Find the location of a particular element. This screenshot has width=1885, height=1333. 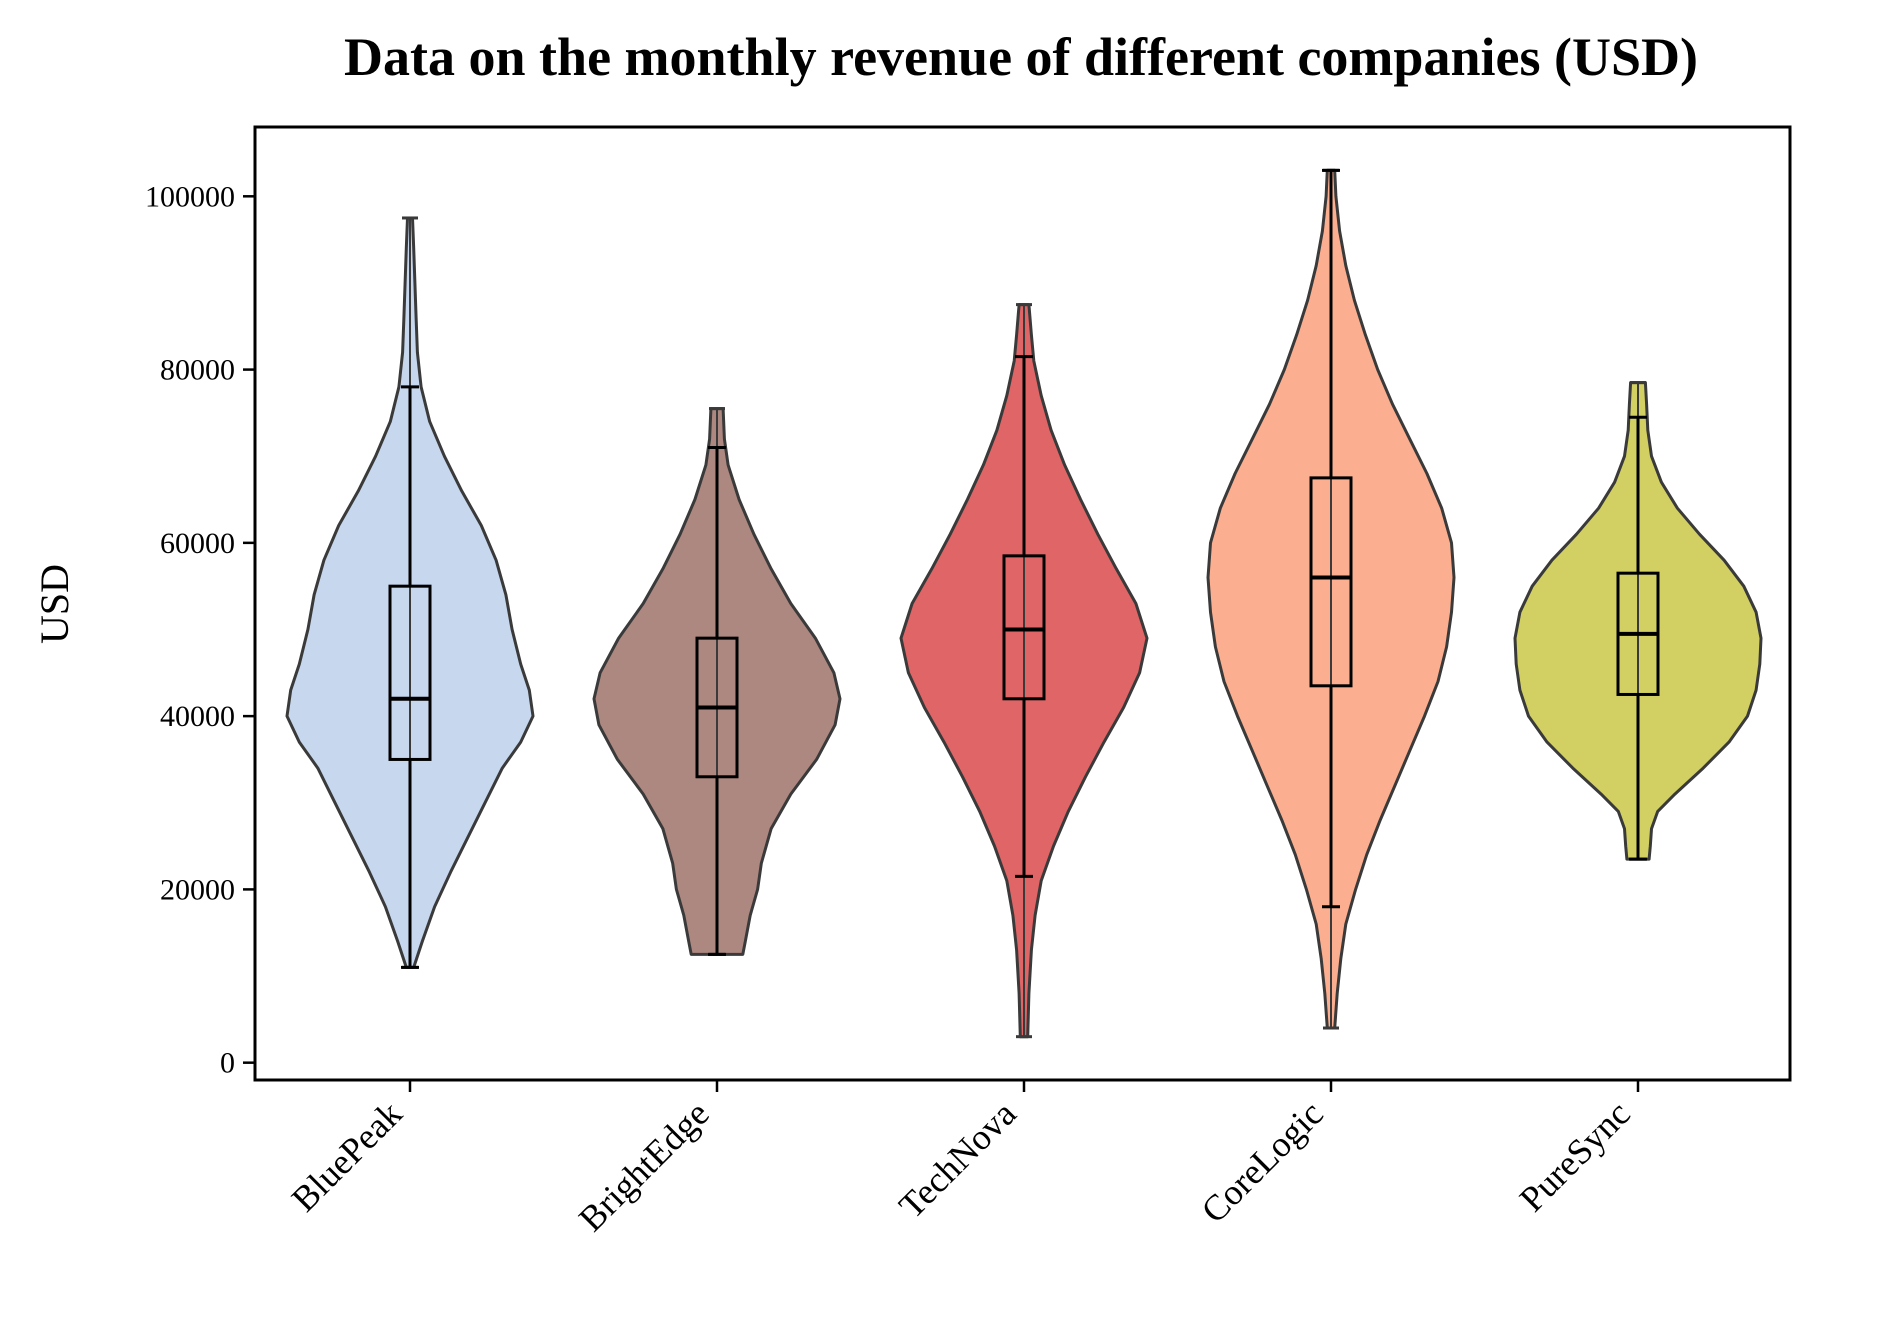

y-tick-label: 60000 is located at coordinates (197, 543).